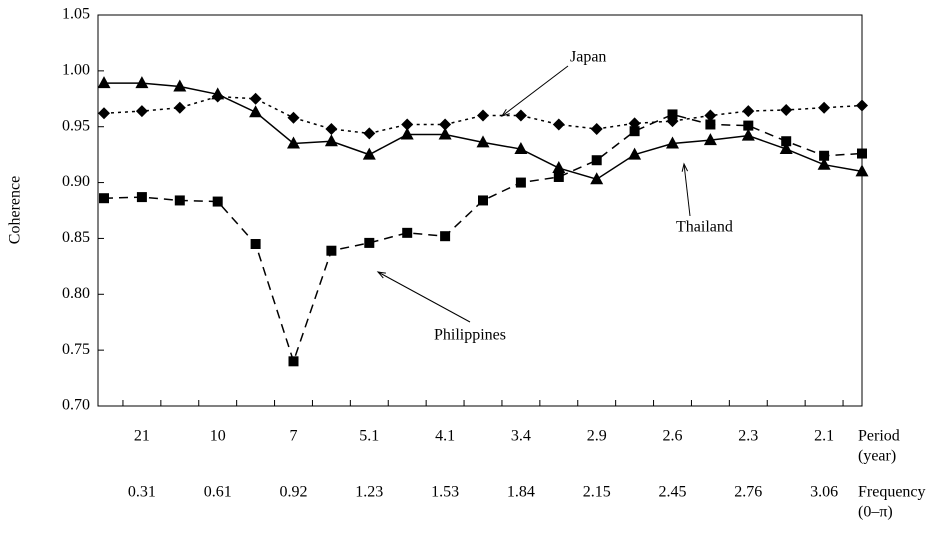  What do you see at coordinates (142, 436) in the screenshot?
I see `x-tick-label: 21` at bounding box center [142, 436].